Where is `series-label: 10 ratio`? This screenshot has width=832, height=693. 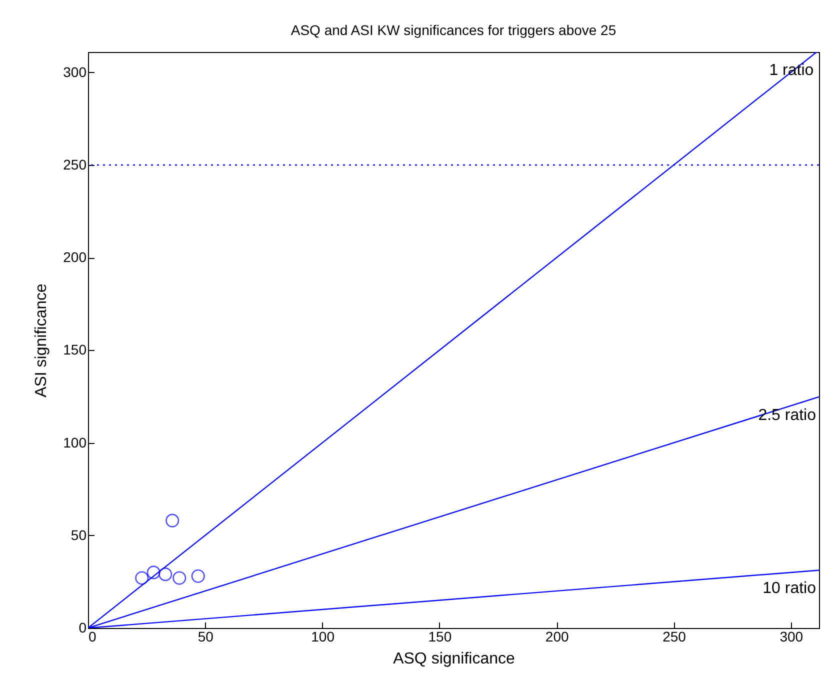
series-label: 10 ratio is located at coordinates (789, 589).